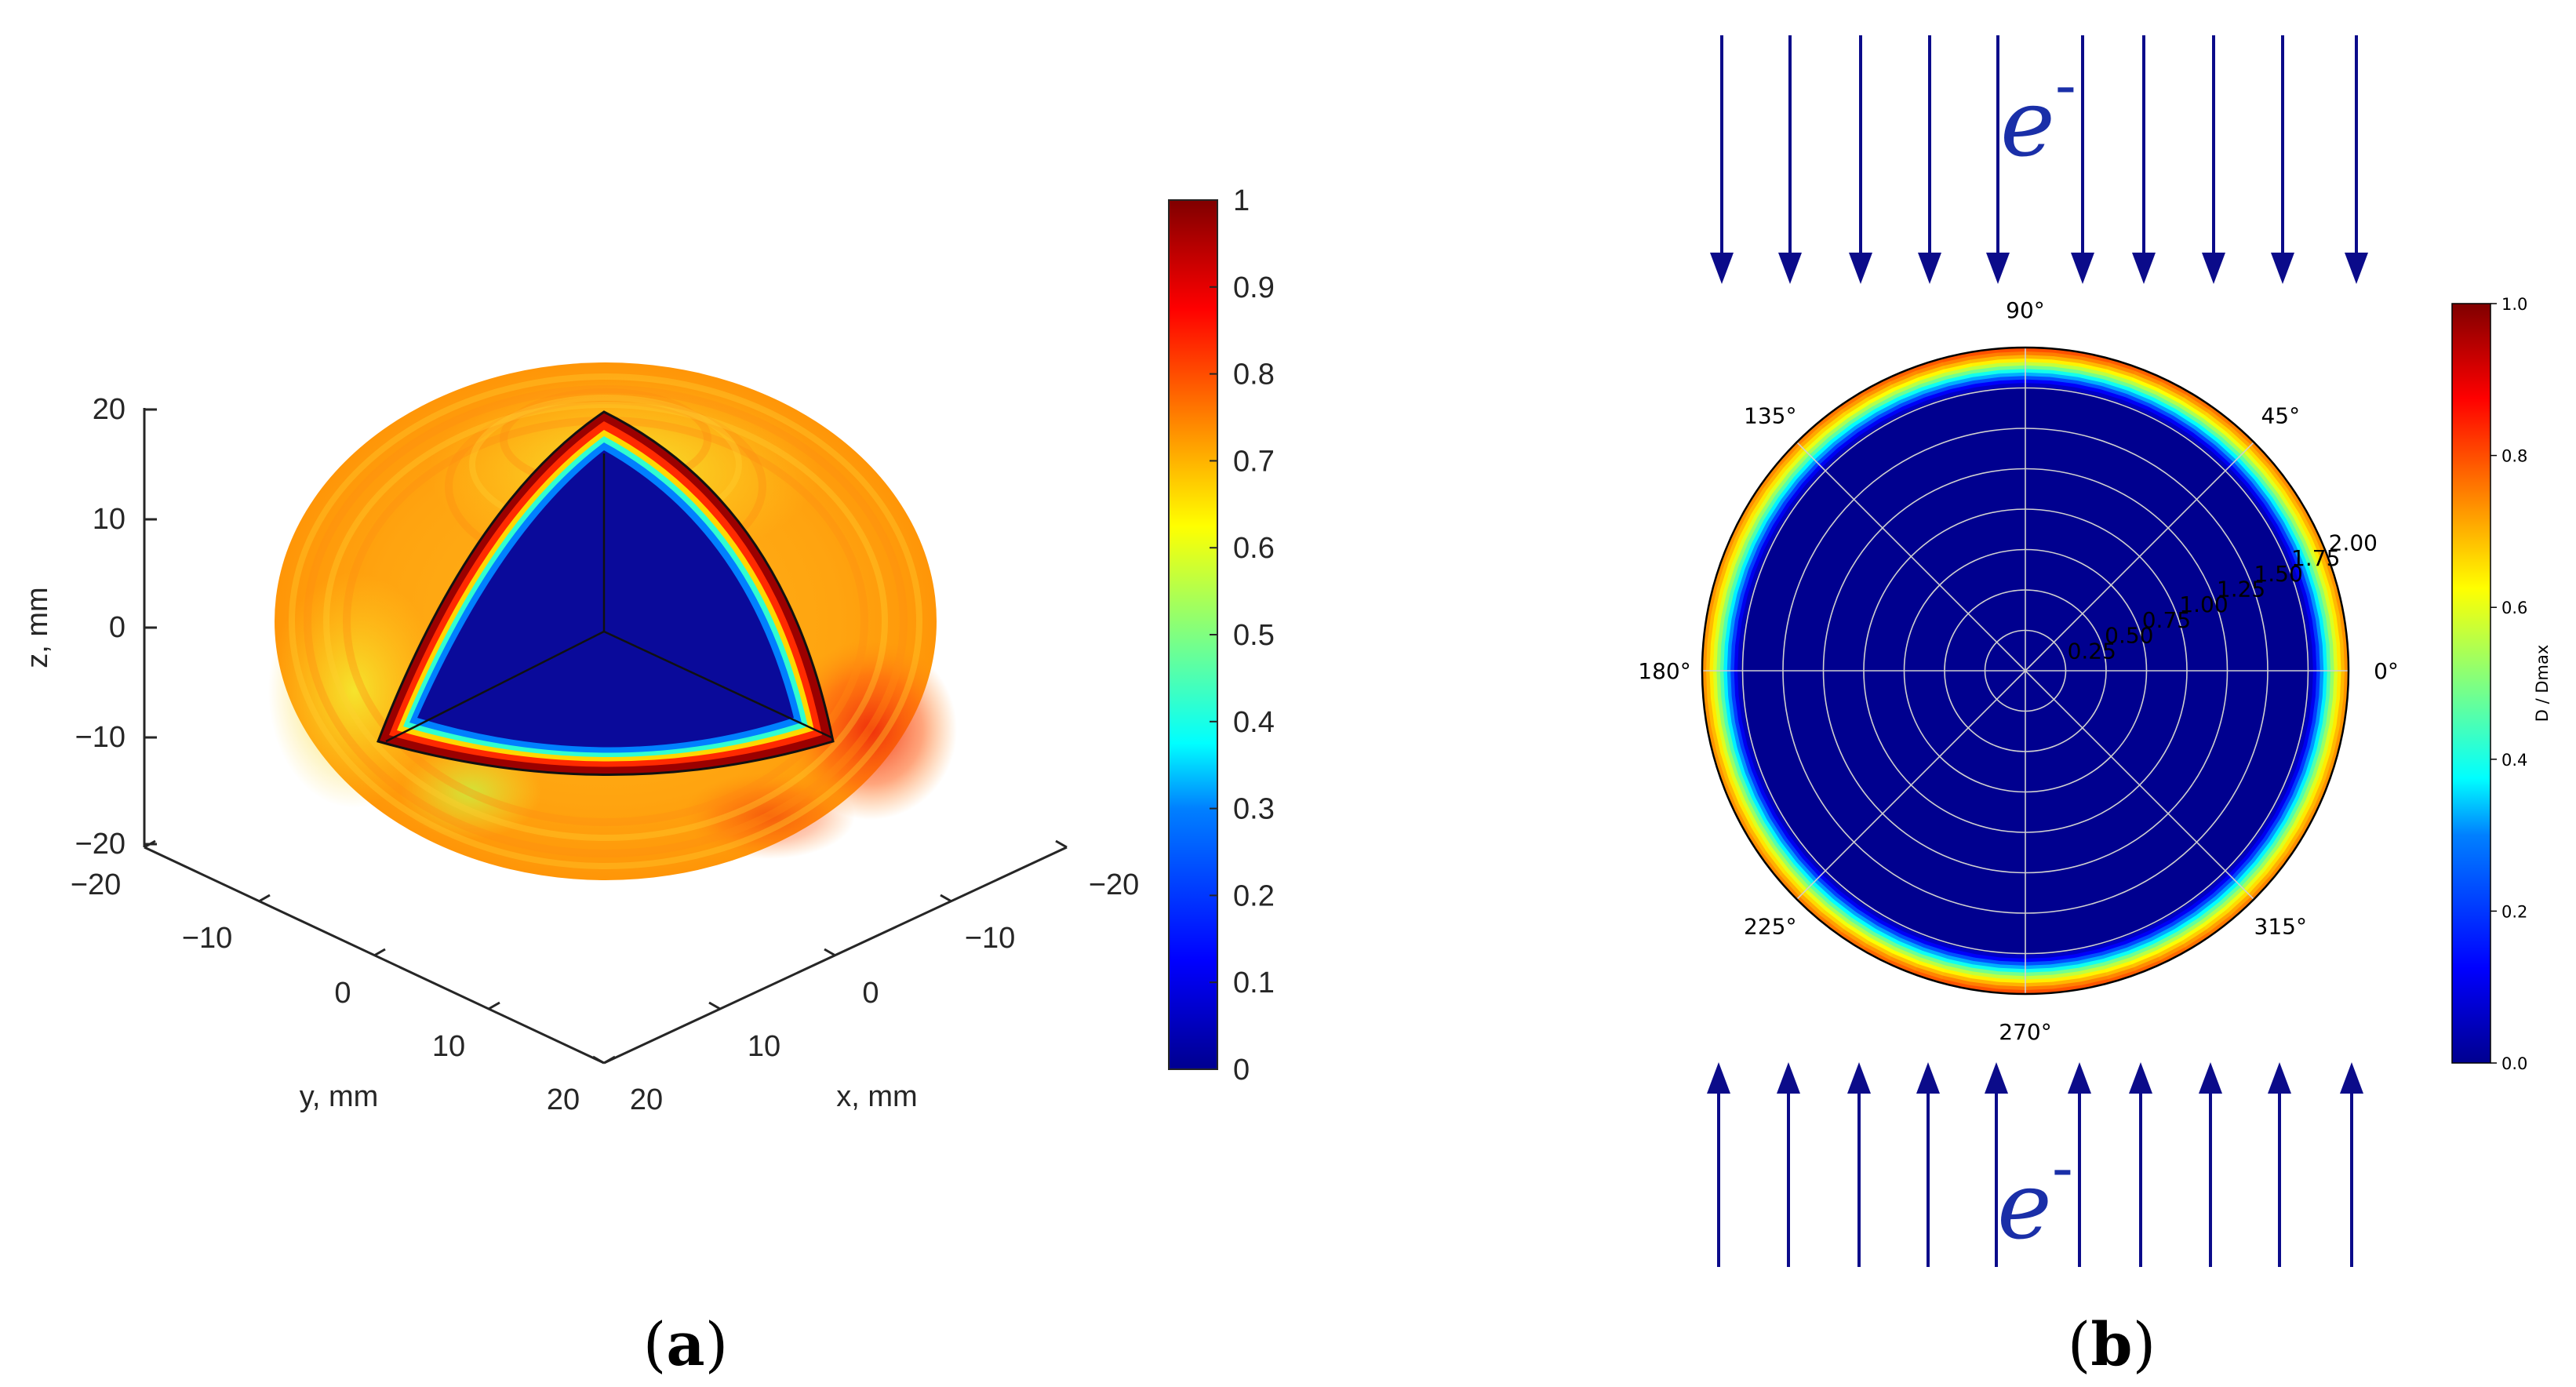 The height and width of the screenshot is (1387, 2576). What do you see at coordinates (2129, 636) in the screenshot?
I see `polar-radial-label: 0.50` at bounding box center [2129, 636].